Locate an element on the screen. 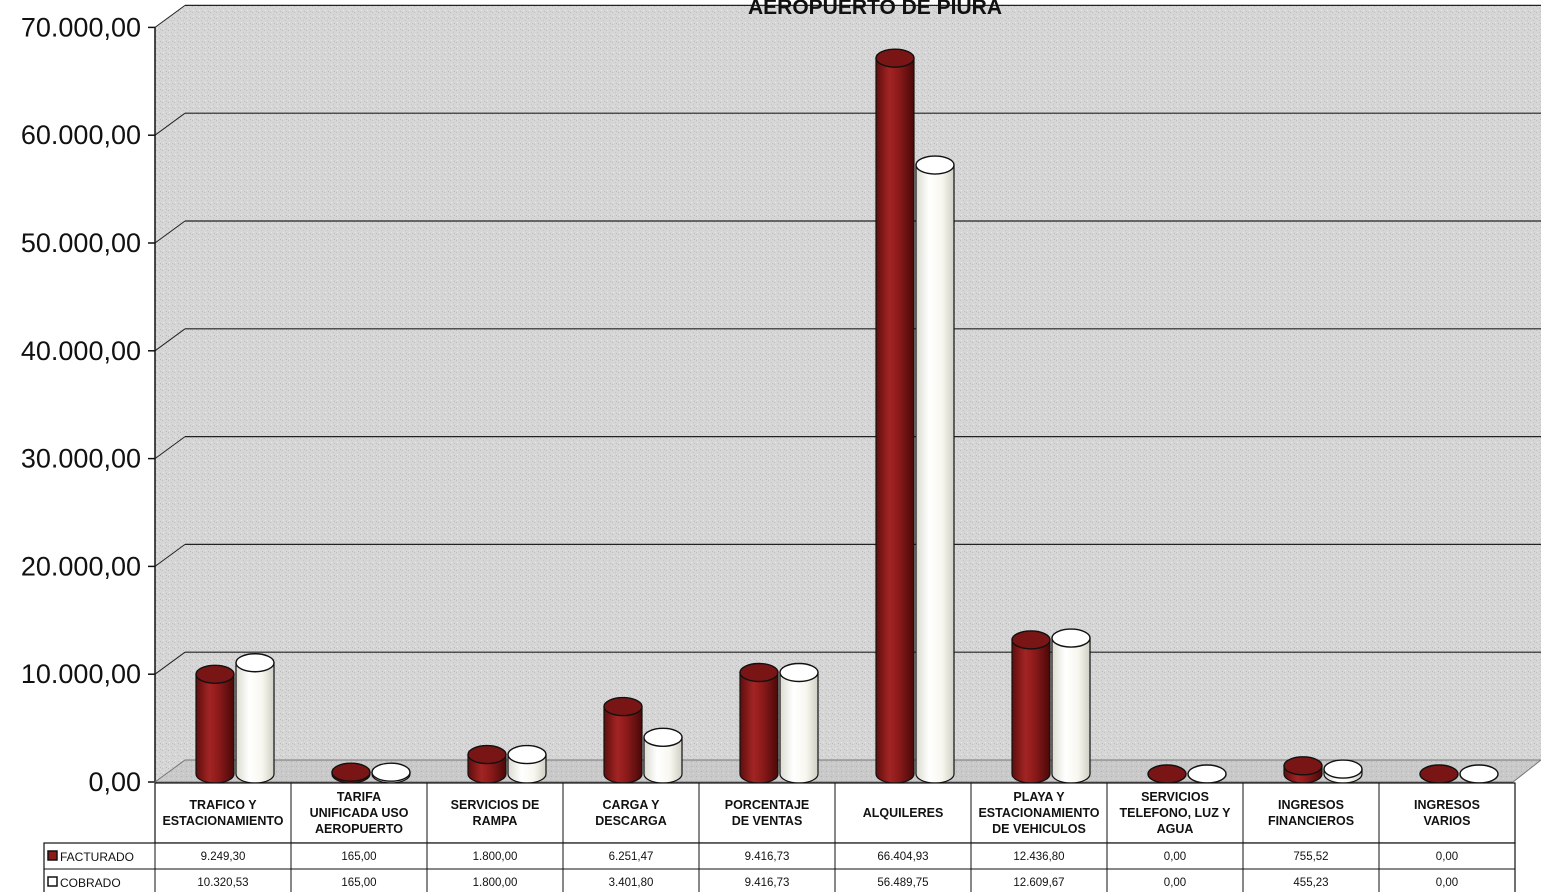 This screenshot has width=1541, height=892. category-label: TRAFICO Y is located at coordinates (223, 805).